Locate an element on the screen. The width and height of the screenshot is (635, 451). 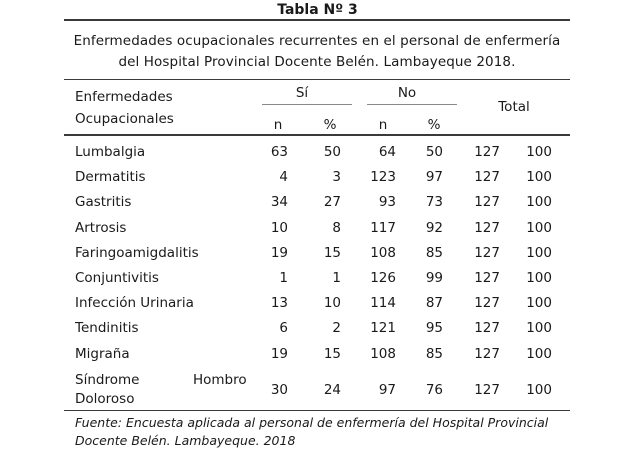
row-4-total-pct: 100 is located at coordinates (539, 252).